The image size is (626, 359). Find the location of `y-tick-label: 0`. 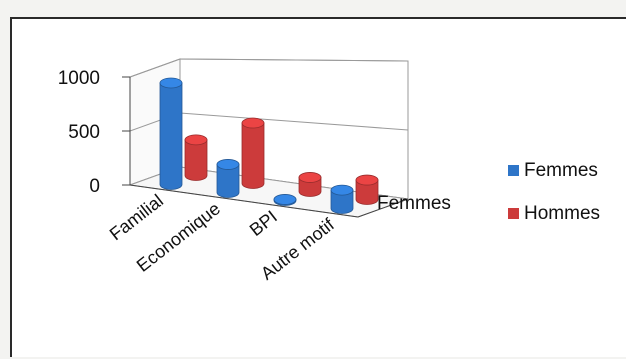

y-tick-label: 0 is located at coordinates (94, 186).